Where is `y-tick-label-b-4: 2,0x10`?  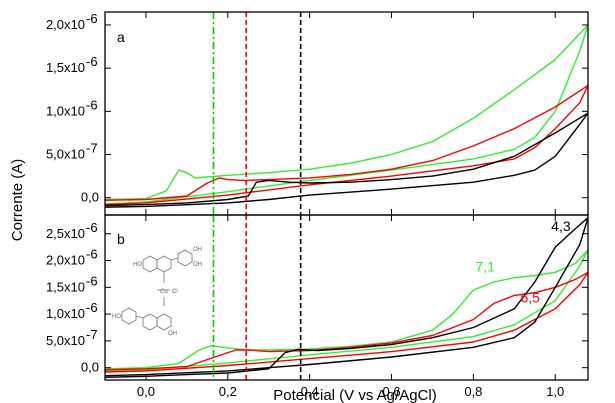
y-tick-label-b-4: 2,0x10 is located at coordinates (65, 260).